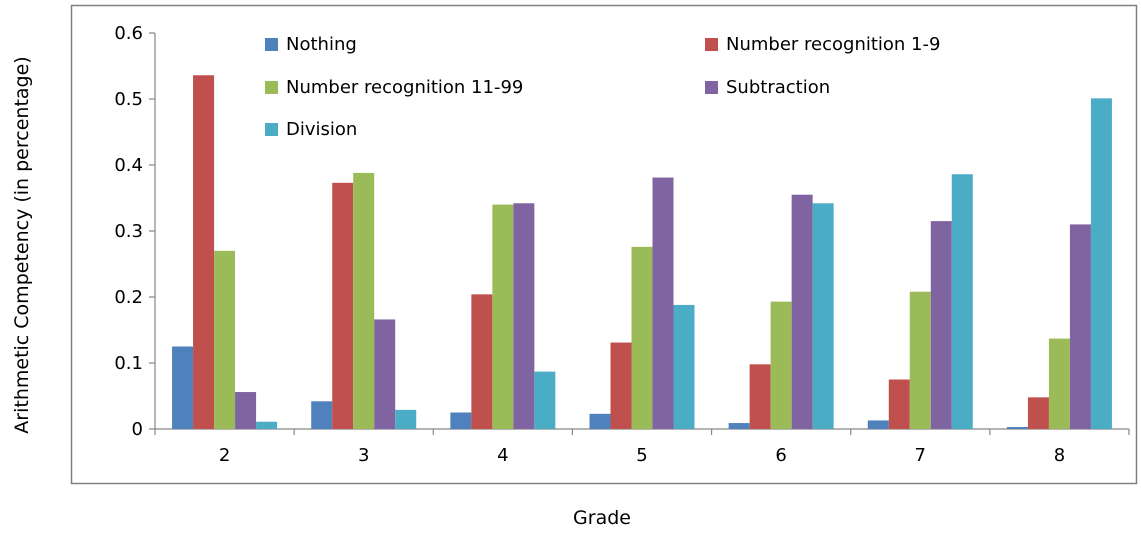 This screenshot has width=1141, height=540. Describe the element at coordinates (128, 363) in the screenshot. I see `y-tick-label: 0.1` at that location.